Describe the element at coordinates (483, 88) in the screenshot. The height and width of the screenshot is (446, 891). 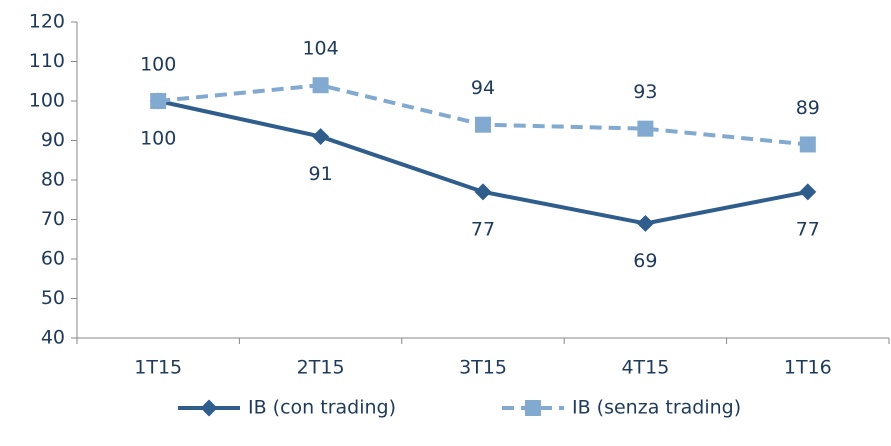
I see `data-label: 94` at that location.